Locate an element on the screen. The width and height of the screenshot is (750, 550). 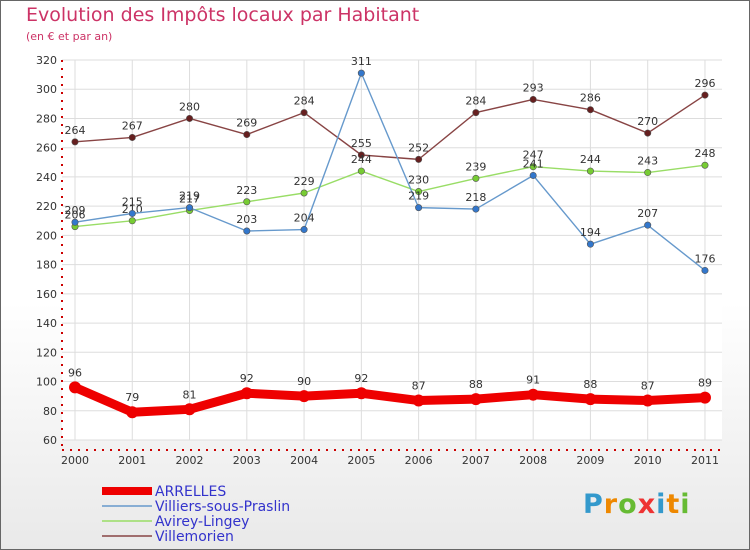
data-label: 88 is located at coordinates (476, 384).